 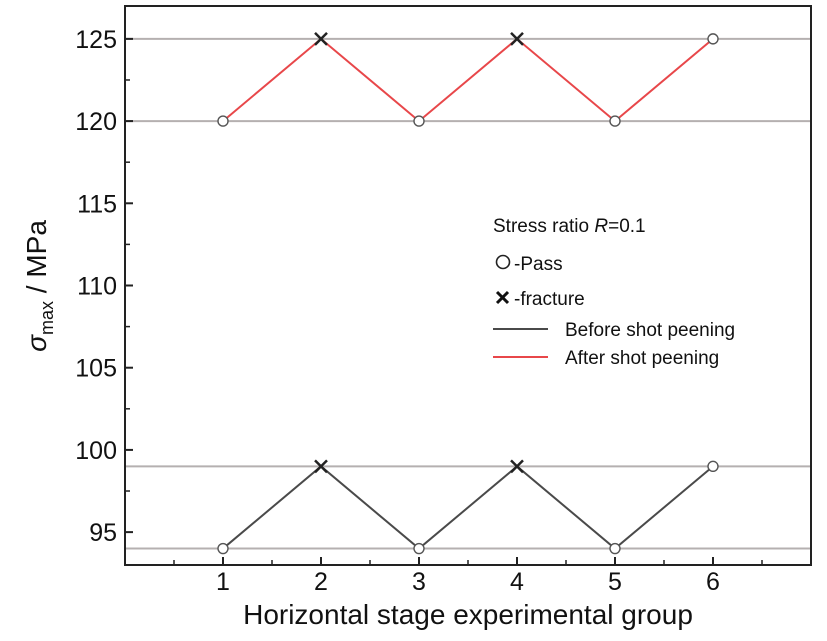 What do you see at coordinates (96, 122) in the screenshot?
I see `y-tick-label: 120` at bounding box center [96, 122].